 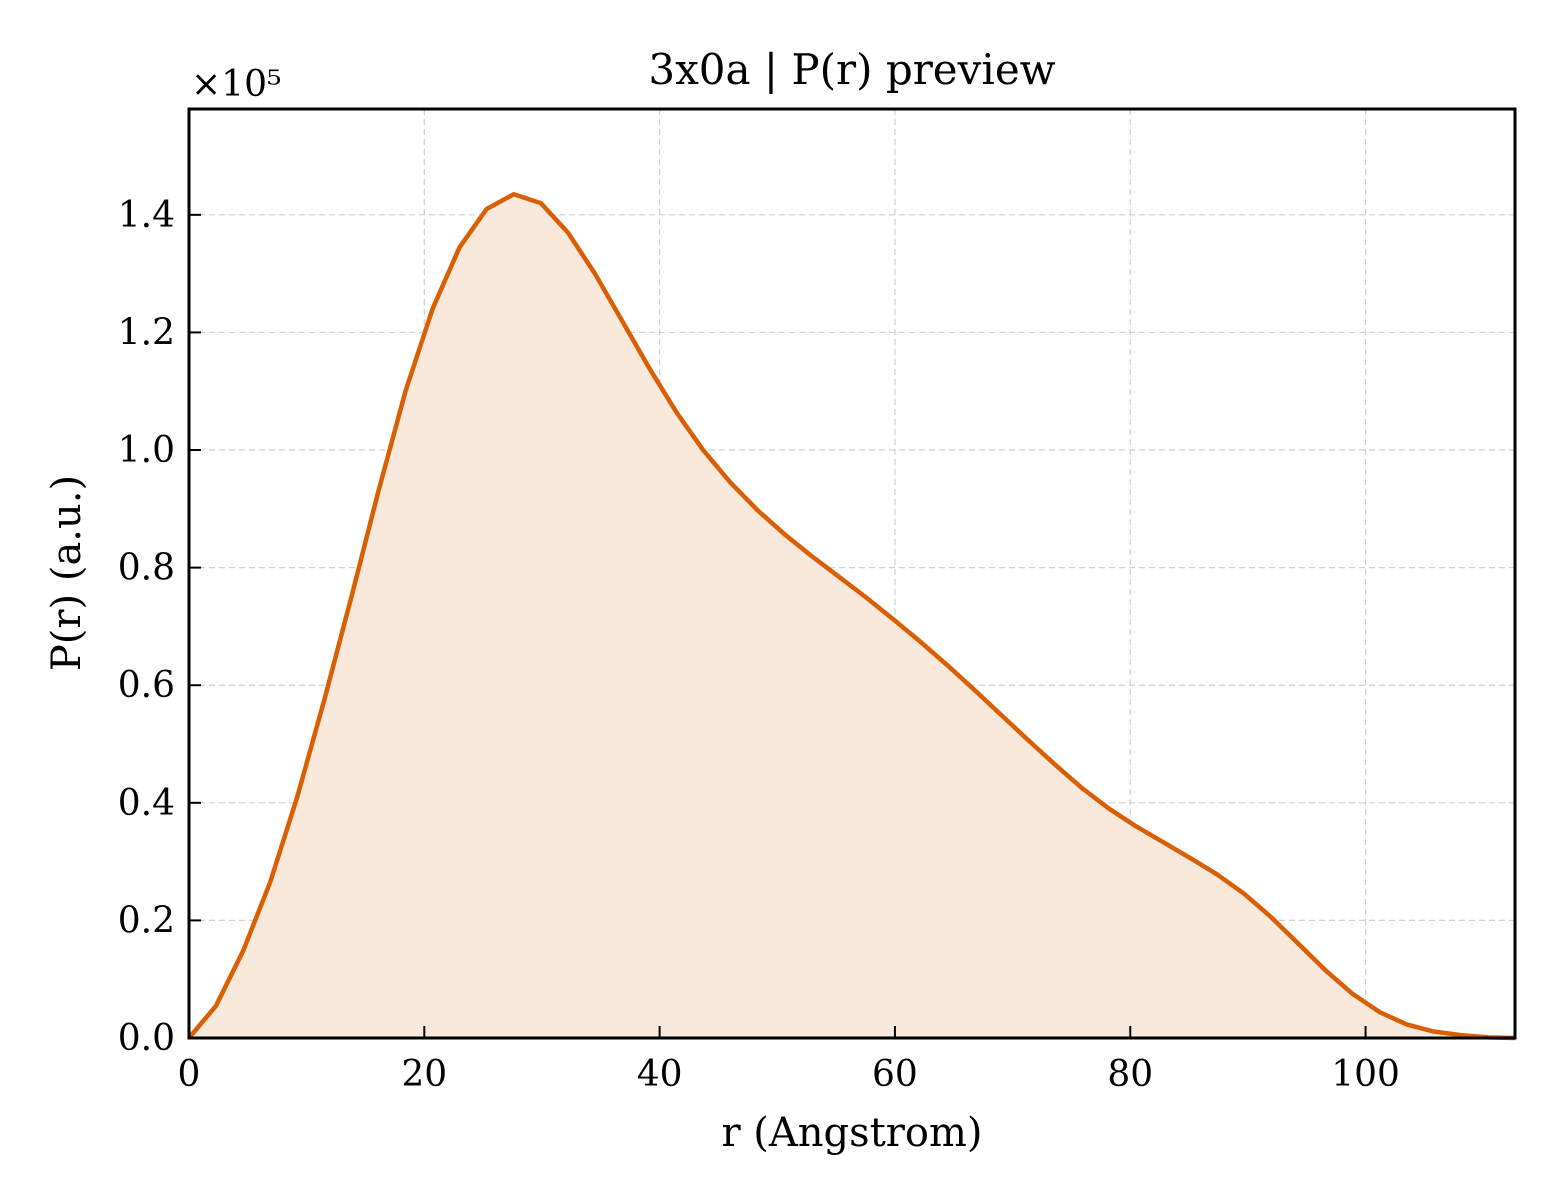 I want to click on y-tick-label: 0.6, so click(x=146, y=685).